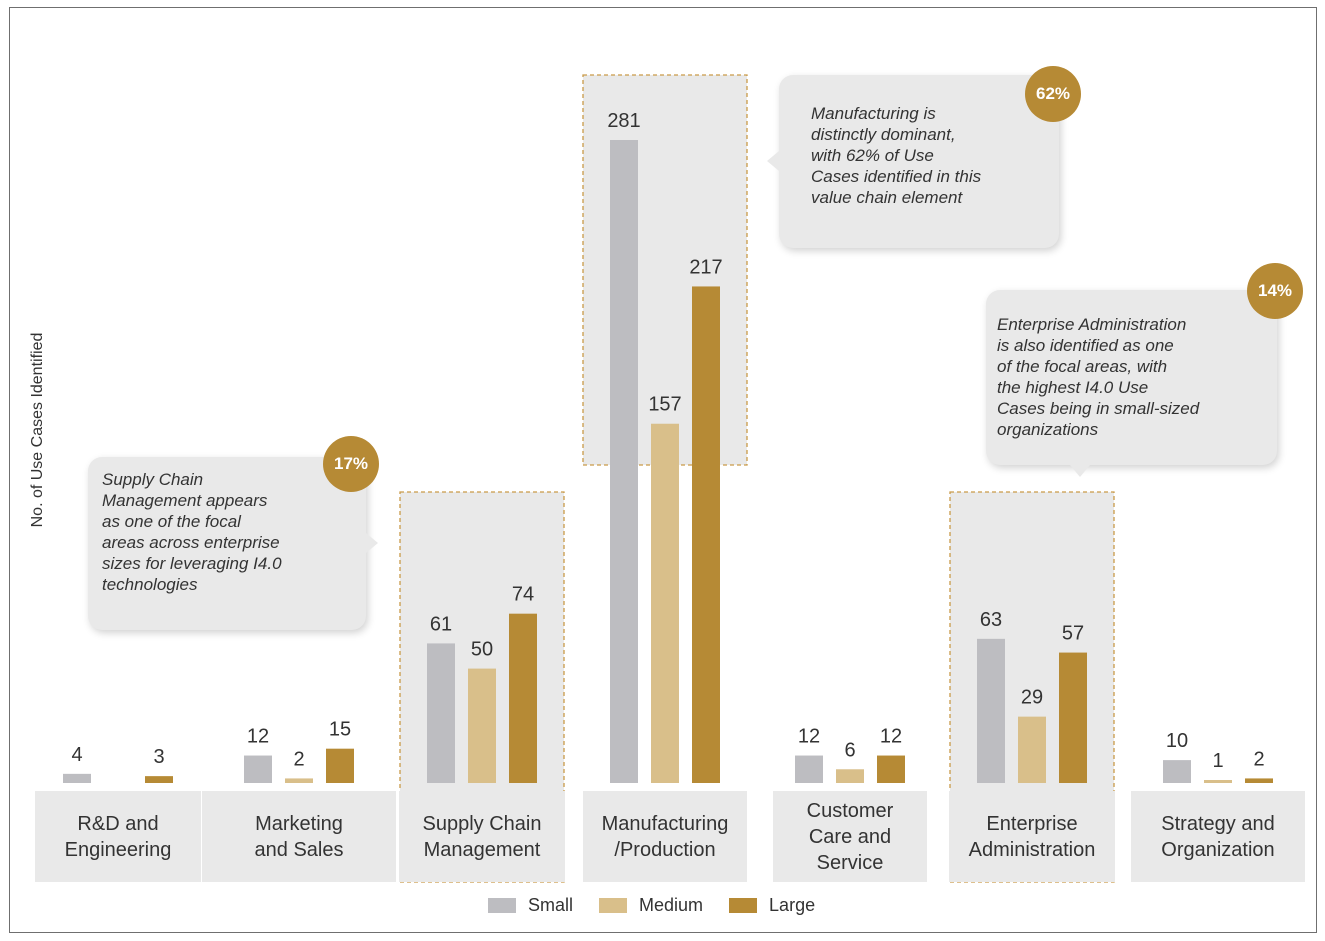 Image resolution: width=1325 pixels, height=941 pixels. Describe the element at coordinates (991, 620) in the screenshot. I see `data-label-small-5: 63` at that location.